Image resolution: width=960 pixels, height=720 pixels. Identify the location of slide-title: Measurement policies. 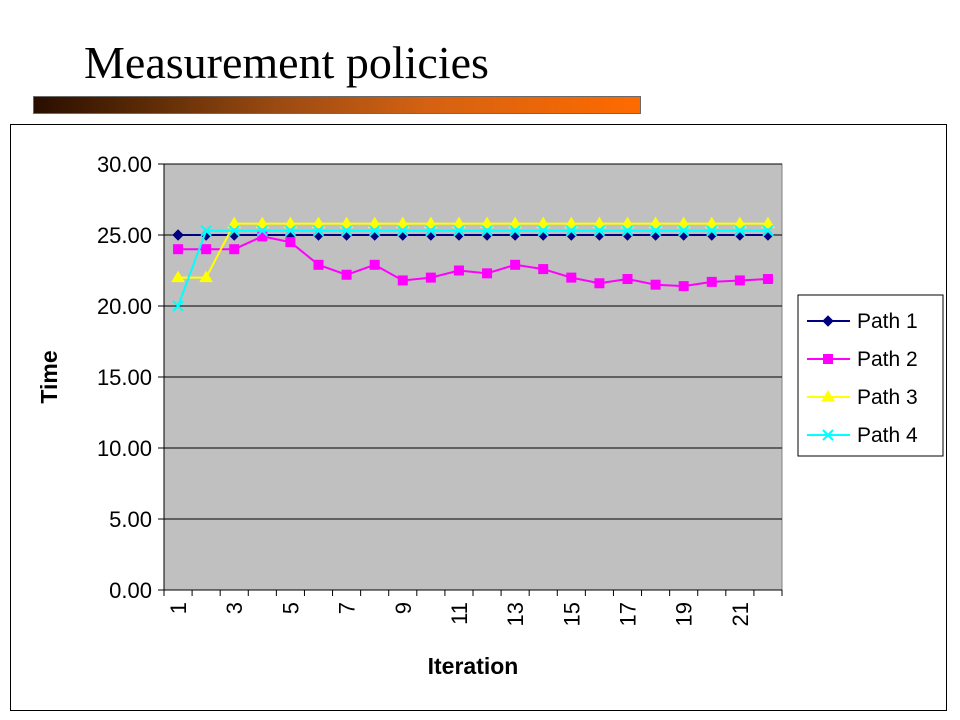
(286, 62).